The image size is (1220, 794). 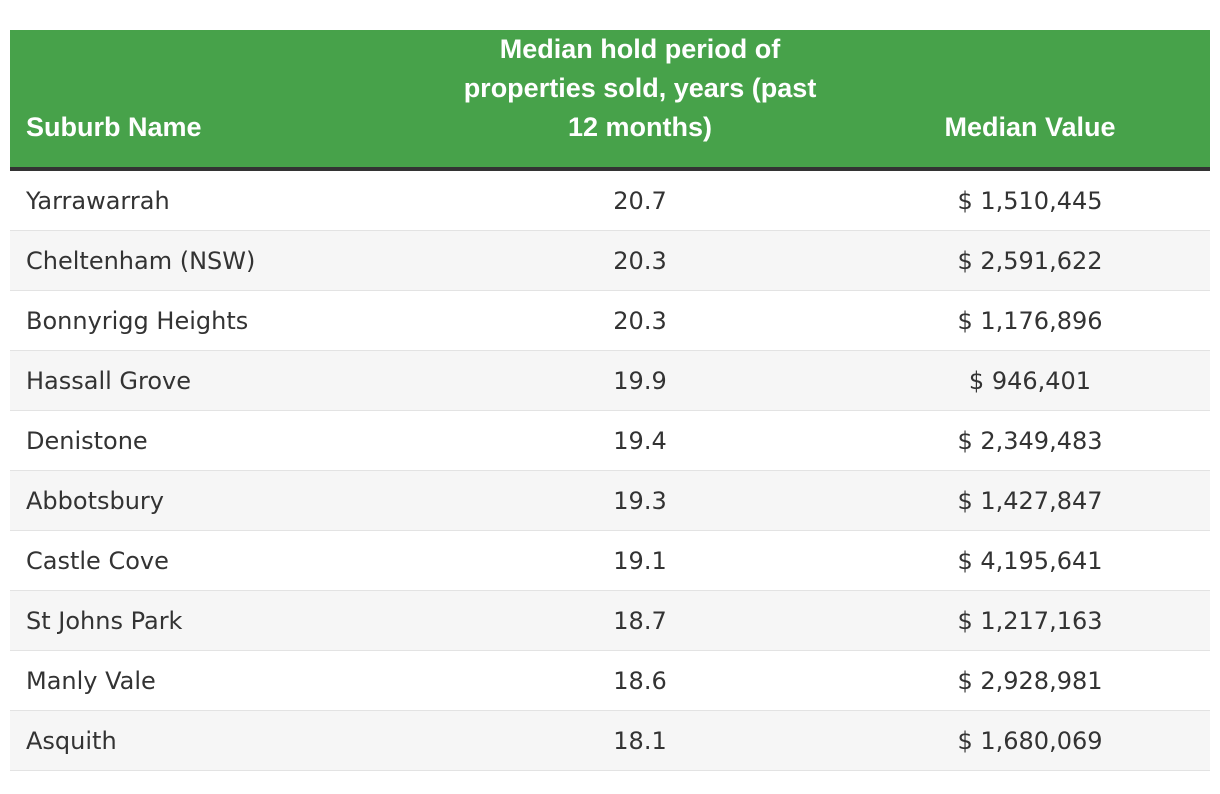 I want to click on cell-median-value: $ 2,349,483, so click(x=1030, y=440).